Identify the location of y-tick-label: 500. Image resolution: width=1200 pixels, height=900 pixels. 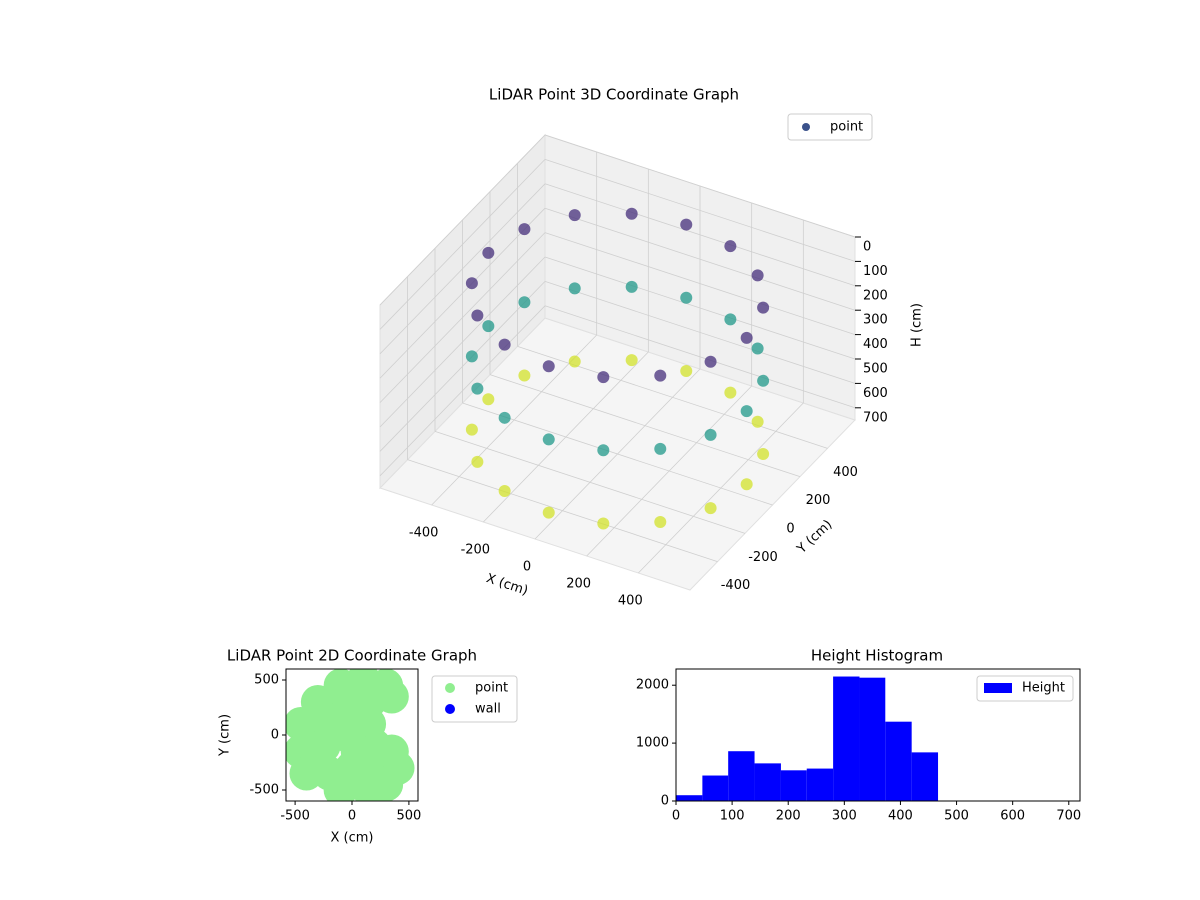
(266, 680).